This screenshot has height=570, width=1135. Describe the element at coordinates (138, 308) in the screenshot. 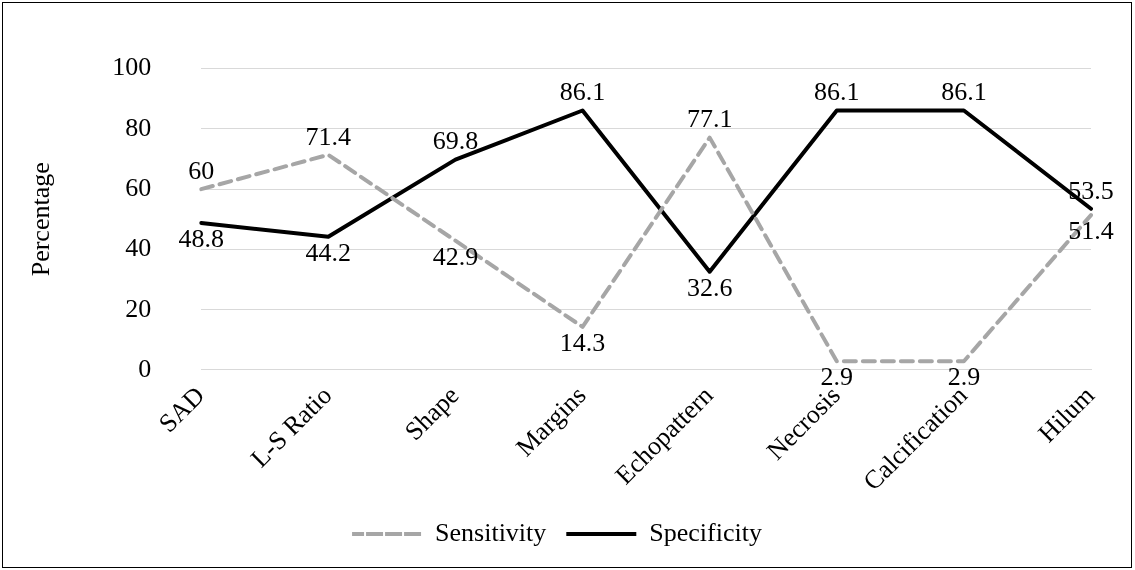

I see `y-tick-label: 20` at that location.